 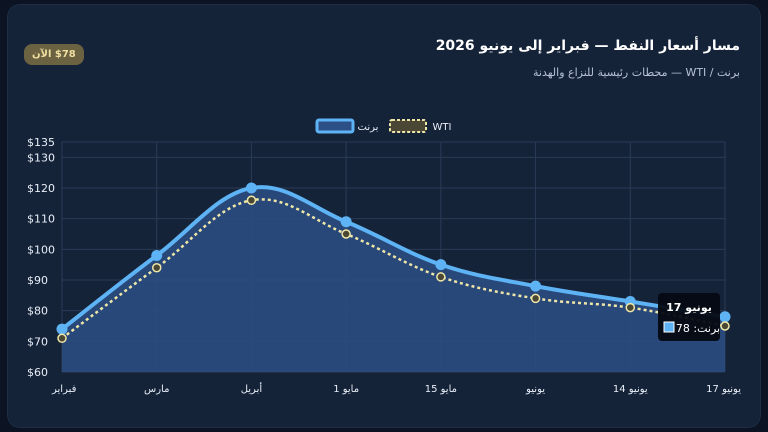 What do you see at coordinates (156, 389) in the screenshot?
I see `x-tick-label: مارس` at bounding box center [156, 389].